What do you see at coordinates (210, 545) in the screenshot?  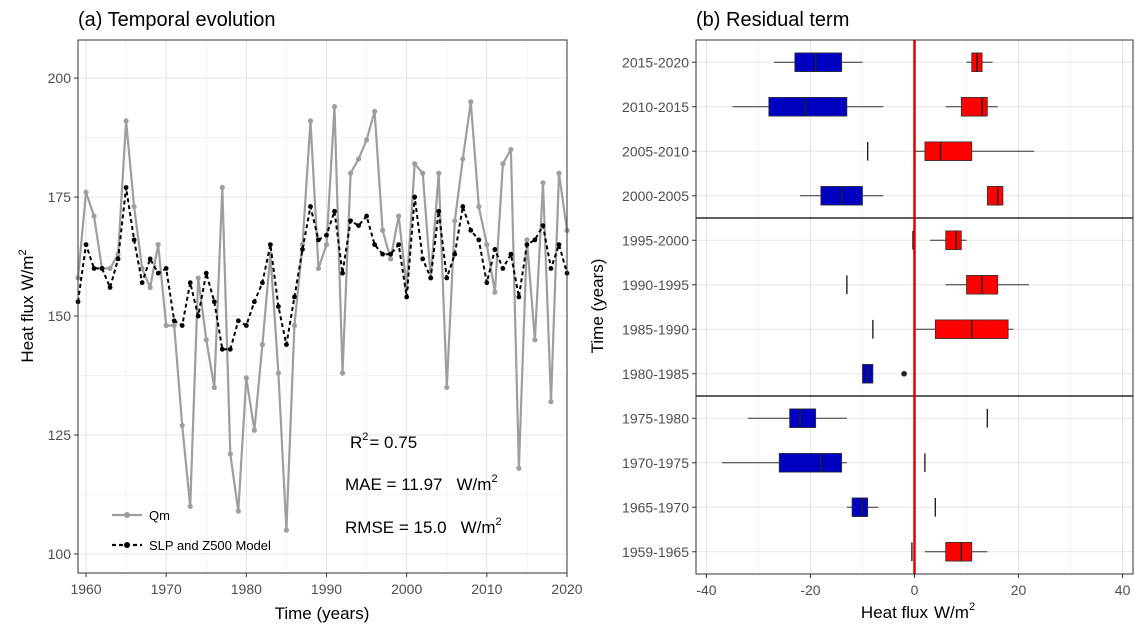 I see `legend-model-label: SLP and Z500 Model` at bounding box center [210, 545].